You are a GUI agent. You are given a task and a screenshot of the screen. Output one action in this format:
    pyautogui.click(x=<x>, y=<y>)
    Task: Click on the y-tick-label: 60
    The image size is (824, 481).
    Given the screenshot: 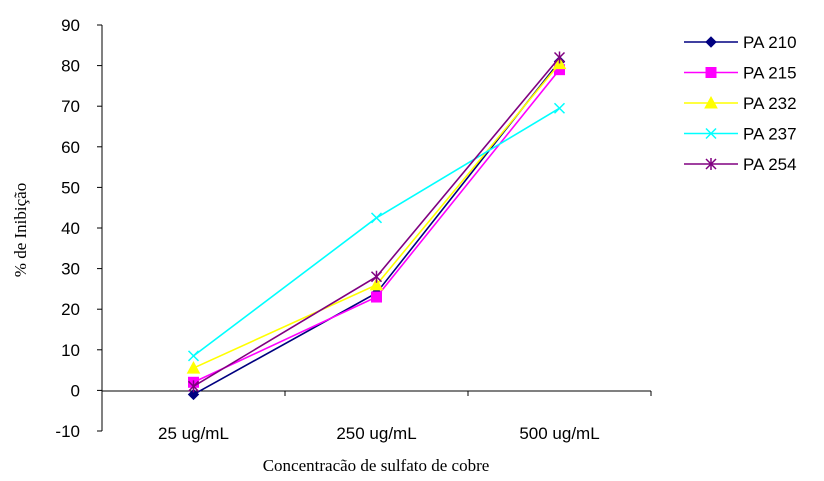 What is the action you would take?
    pyautogui.click(x=70, y=147)
    